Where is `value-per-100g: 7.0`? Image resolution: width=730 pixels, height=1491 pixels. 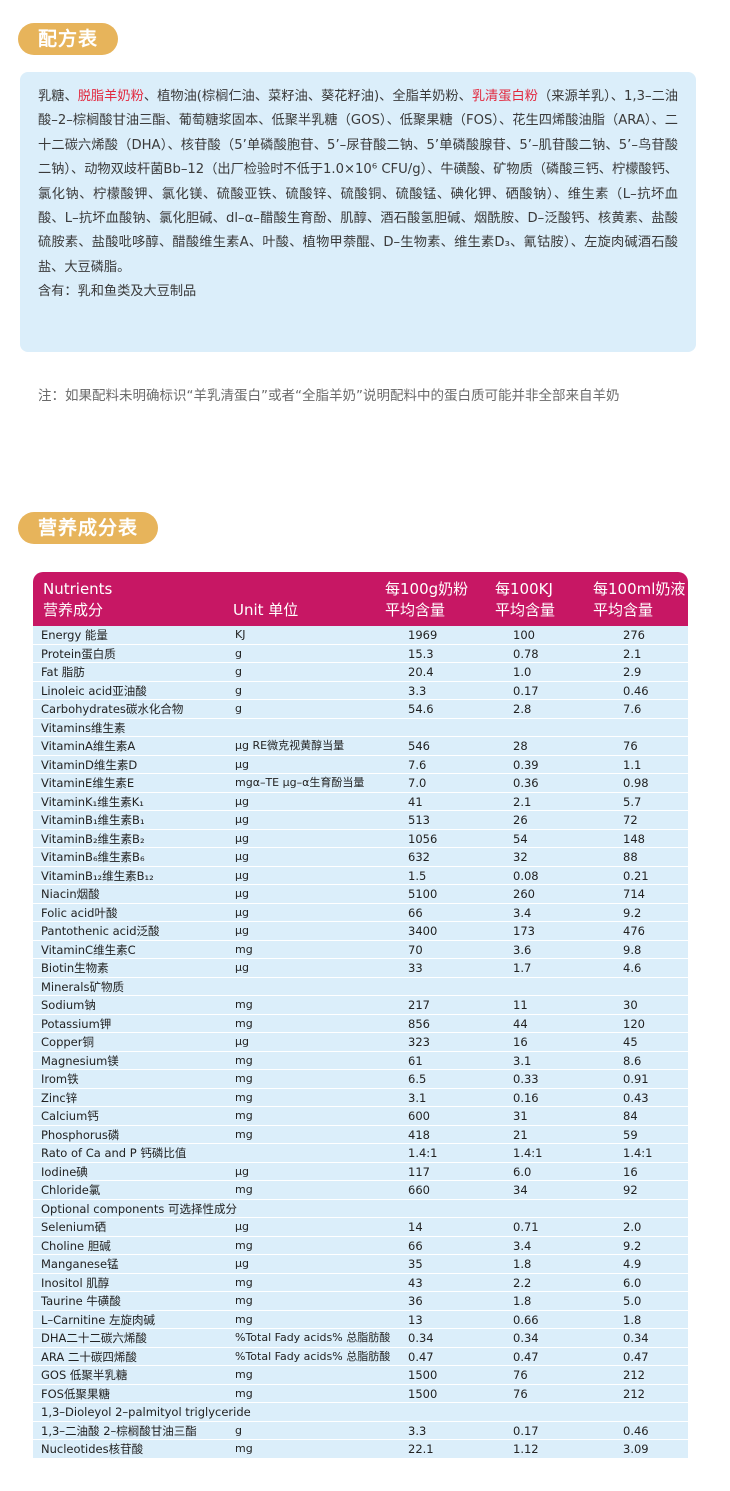 value-per-100g: 7.0 is located at coordinates (417, 783).